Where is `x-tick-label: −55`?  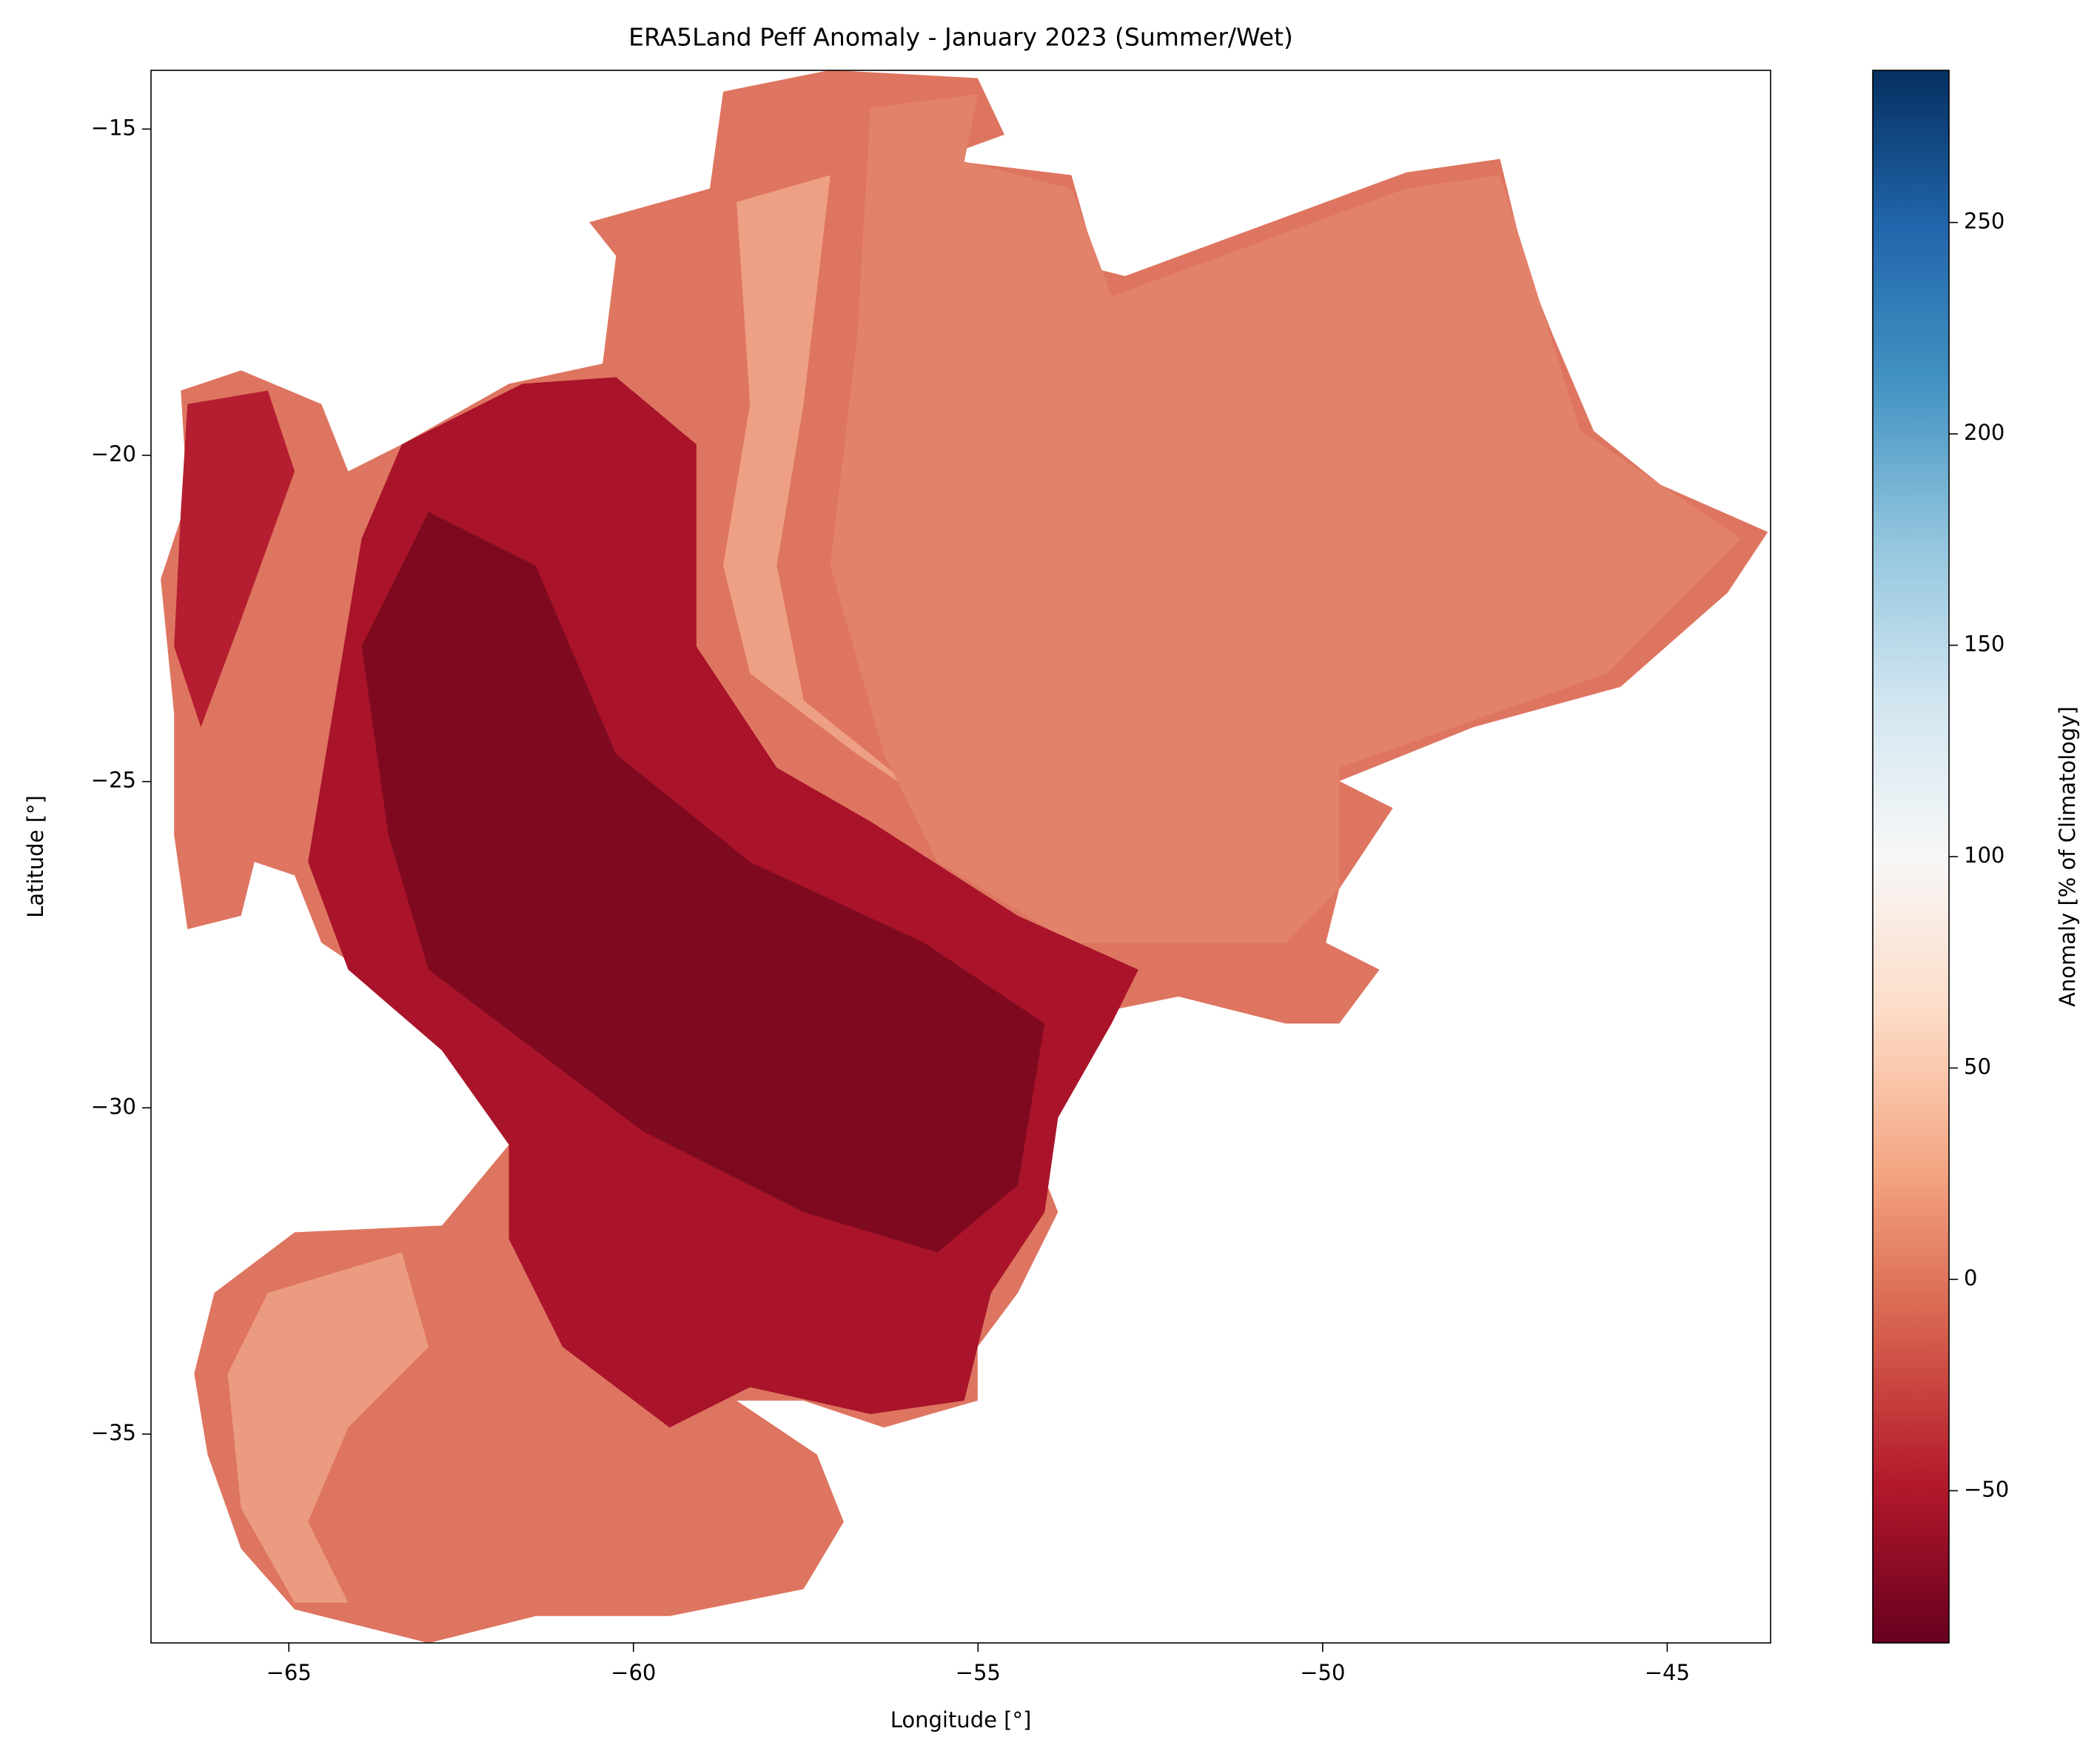
x-tick-label: −55 is located at coordinates (978, 1672).